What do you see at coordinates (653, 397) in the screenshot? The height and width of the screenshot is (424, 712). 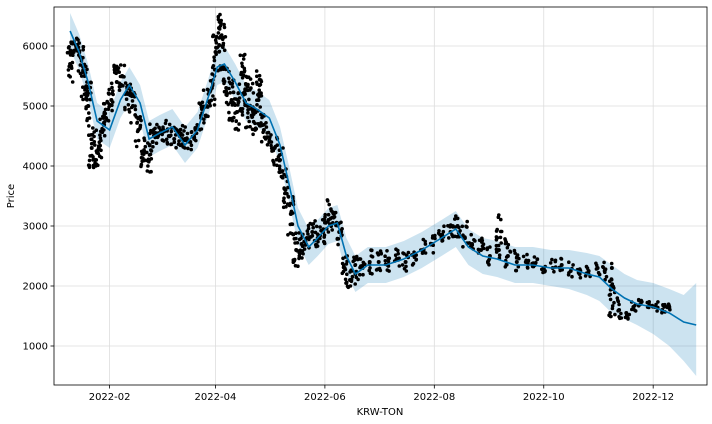 I see `x-tick-label: 2022-12` at bounding box center [653, 397].